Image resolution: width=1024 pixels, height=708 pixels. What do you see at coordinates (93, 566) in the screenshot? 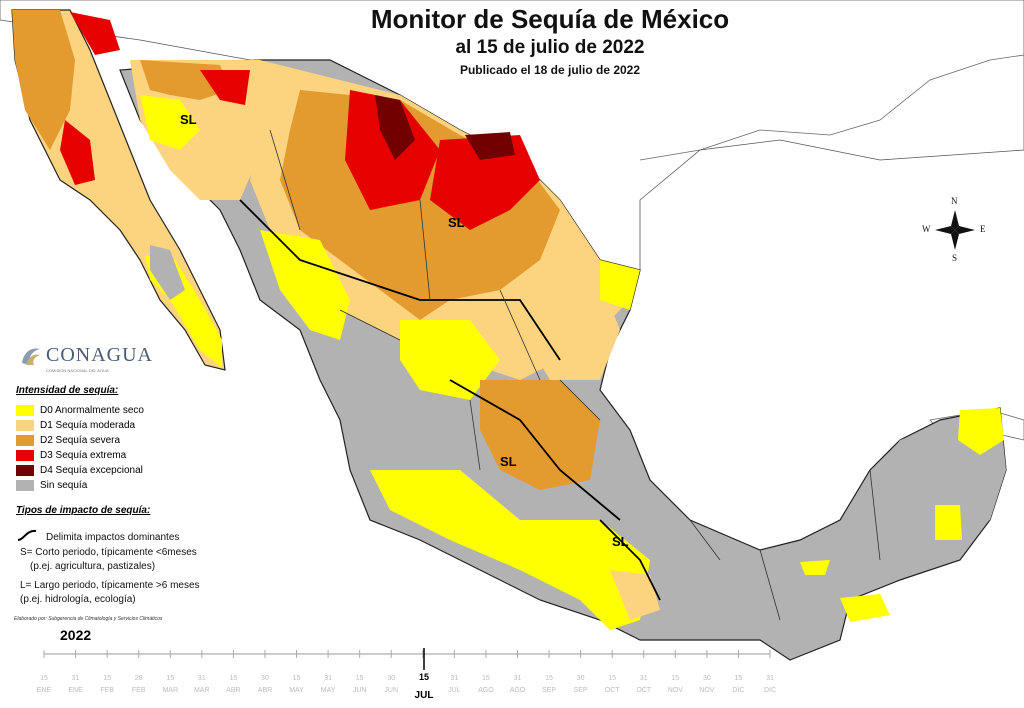
I see `impact-short-example: (p.ej. agricultura, pastizales)` at bounding box center [93, 566].